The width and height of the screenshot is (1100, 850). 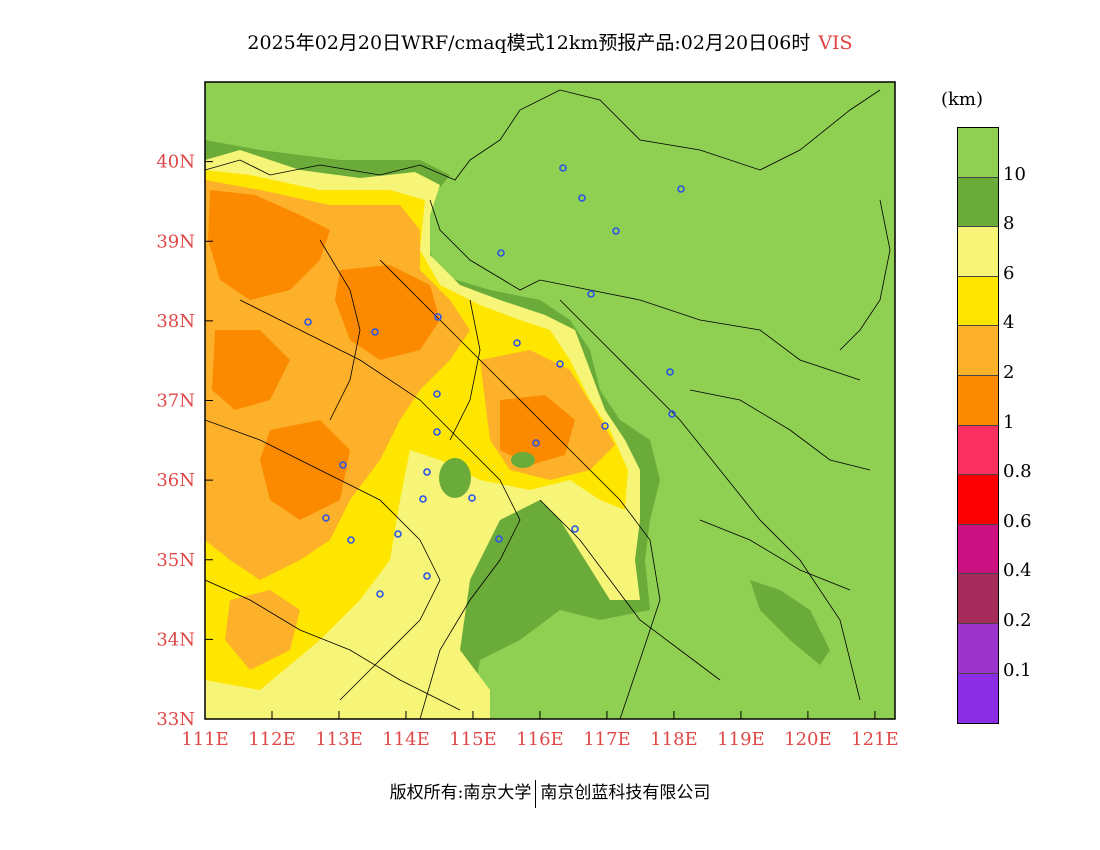 What do you see at coordinates (1009, 273) in the screenshot?
I see `colorbar-label: 6` at bounding box center [1009, 273].